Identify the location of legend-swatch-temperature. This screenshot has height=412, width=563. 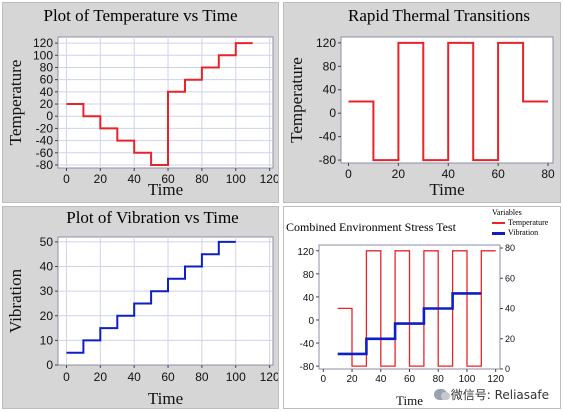
(498, 223).